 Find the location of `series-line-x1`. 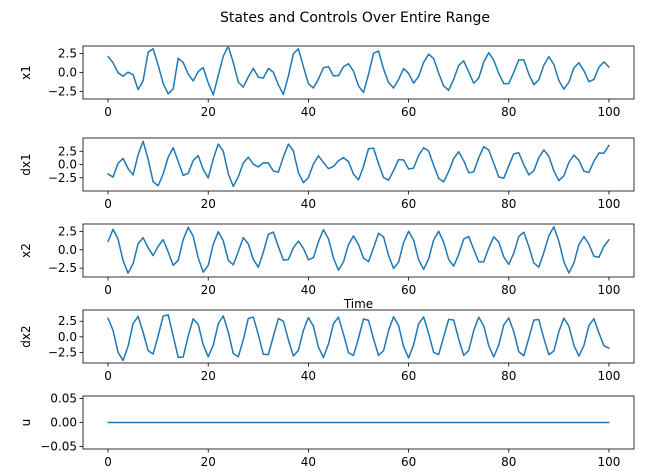

series-line-x1 is located at coordinates (358, 70).